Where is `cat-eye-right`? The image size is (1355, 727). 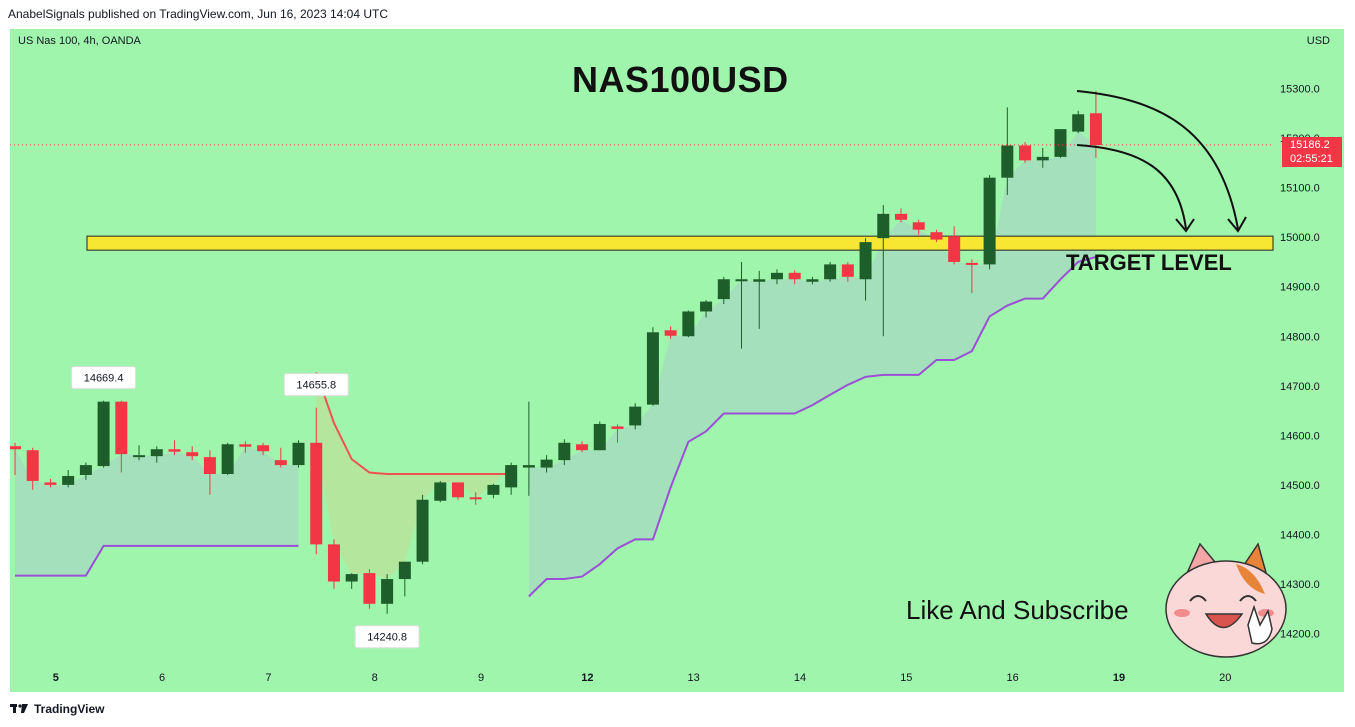 cat-eye-right is located at coordinates (1248, 598).